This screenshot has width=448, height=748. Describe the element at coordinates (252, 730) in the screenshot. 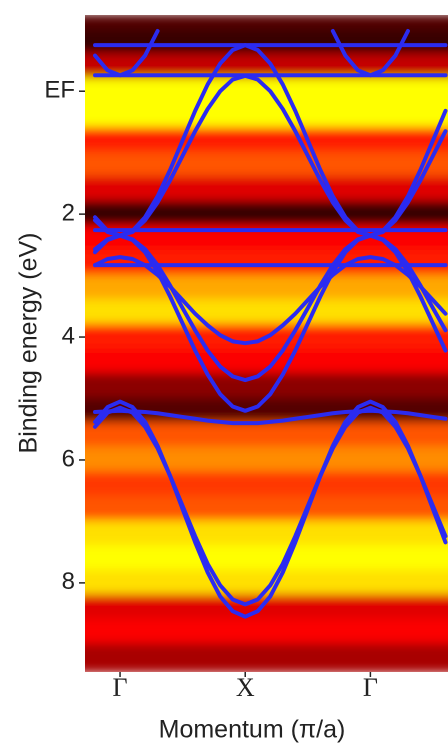

I see `x-axis-title: Momentum (π/a)` at that location.